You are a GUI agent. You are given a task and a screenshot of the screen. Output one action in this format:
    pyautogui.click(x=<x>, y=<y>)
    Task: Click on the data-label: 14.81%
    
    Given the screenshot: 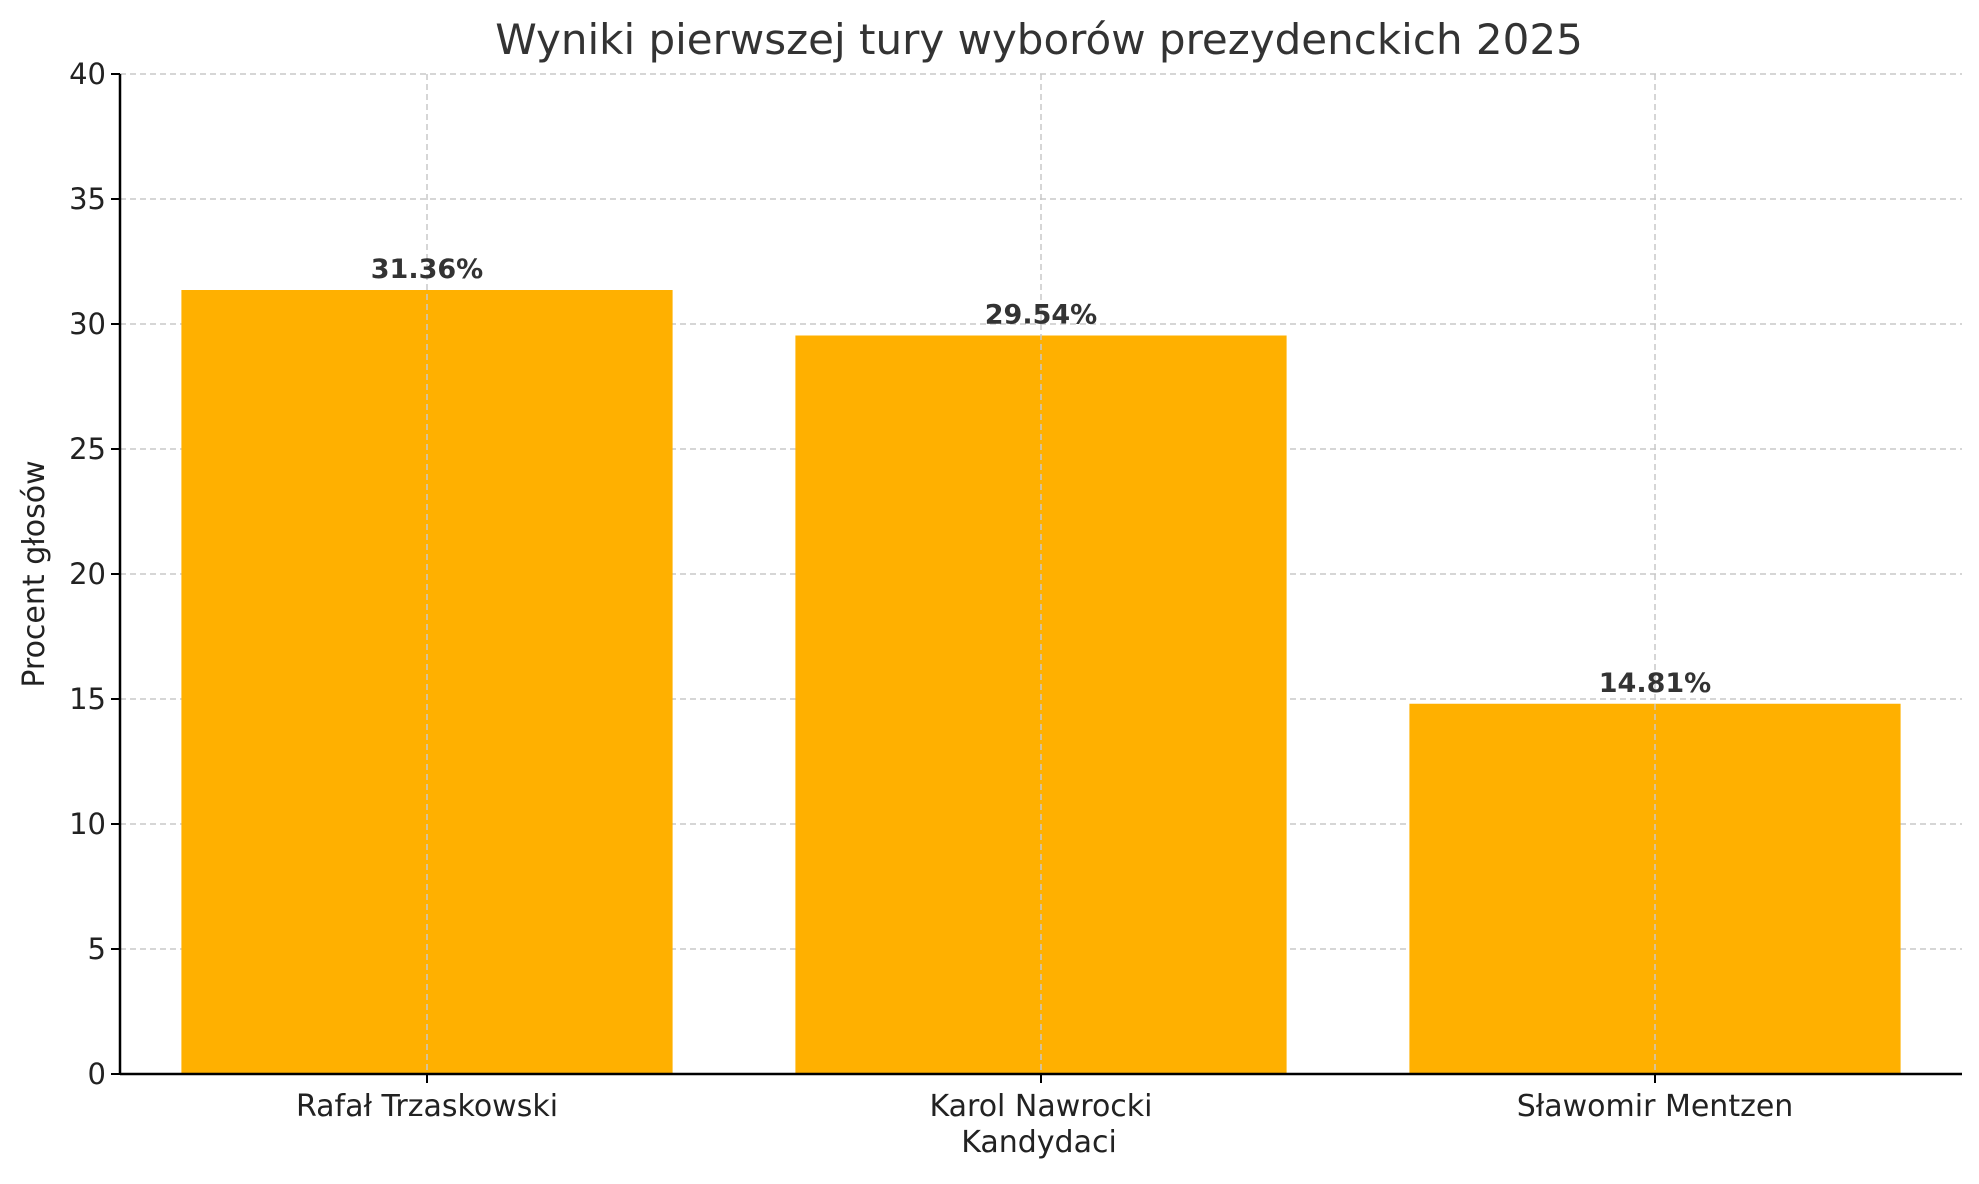 What is the action you would take?
    pyautogui.click(x=1655, y=683)
    